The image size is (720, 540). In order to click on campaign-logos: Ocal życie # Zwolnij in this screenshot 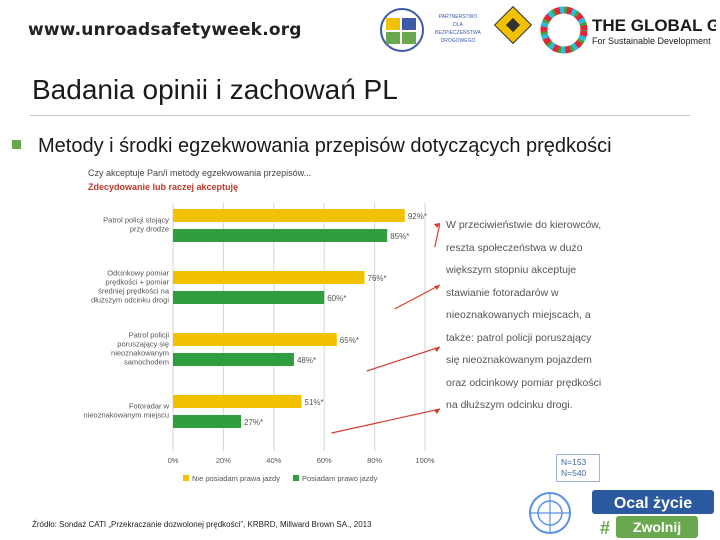, I will do `click(621, 514)`.